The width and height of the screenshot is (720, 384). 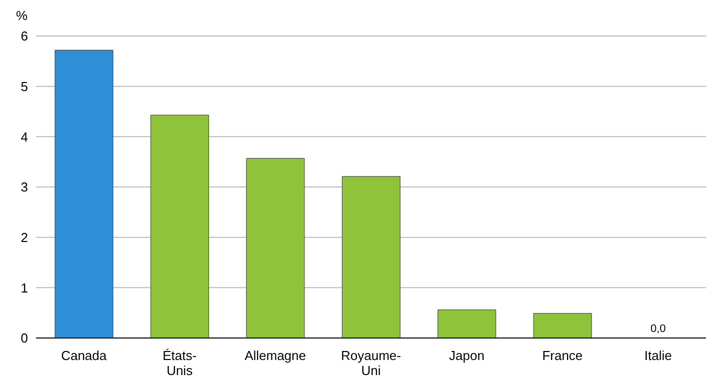 I want to click on y-tick-label: 4, so click(x=24, y=136).